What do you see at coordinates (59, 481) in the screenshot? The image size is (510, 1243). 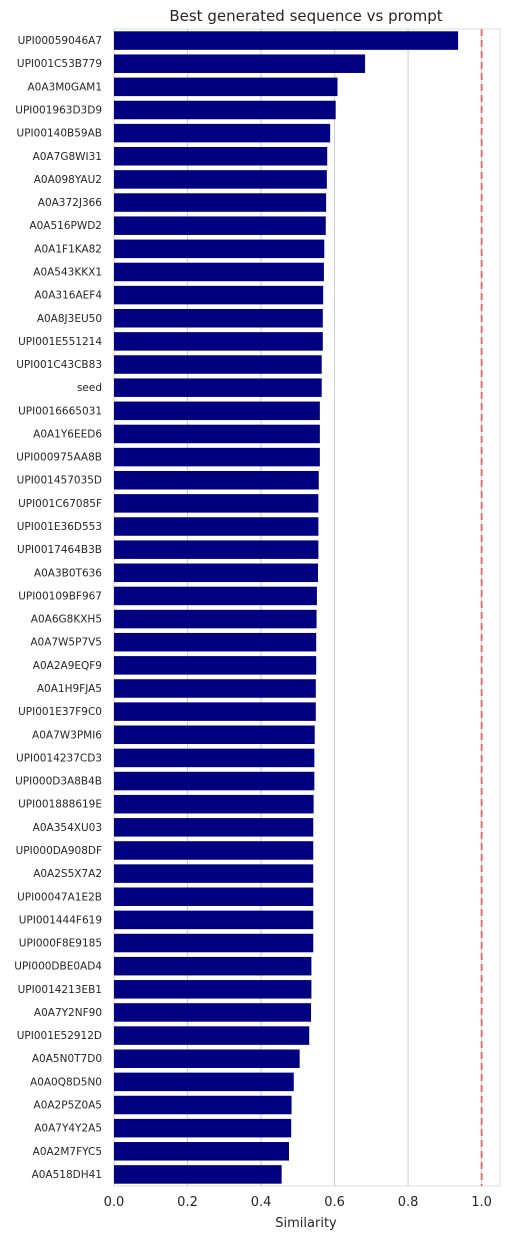 I see `y-tick-label: UPI001457035D` at bounding box center [59, 481].